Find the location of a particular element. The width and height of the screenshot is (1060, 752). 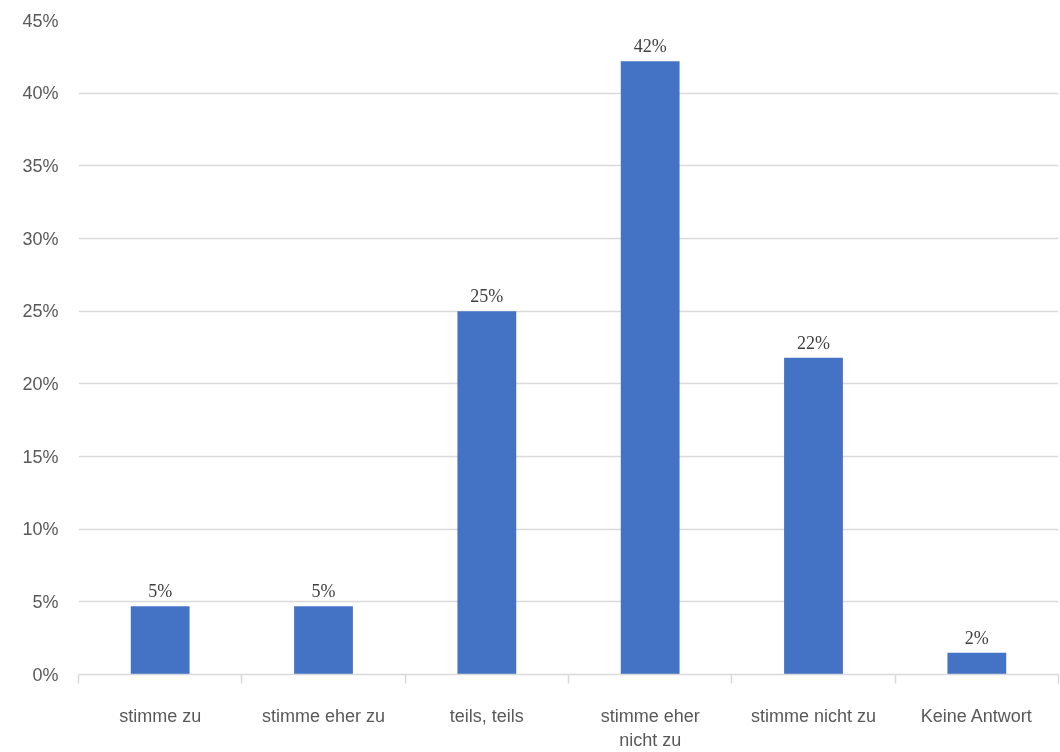

y-tick-label: 45% is located at coordinates (40, 20).